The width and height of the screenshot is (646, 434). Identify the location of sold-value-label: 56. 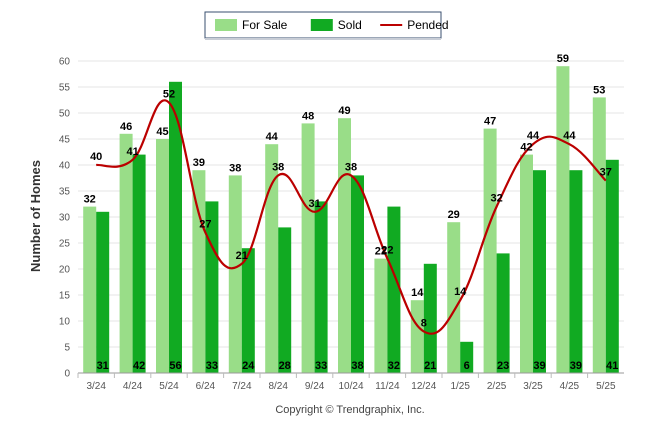
(175, 366).